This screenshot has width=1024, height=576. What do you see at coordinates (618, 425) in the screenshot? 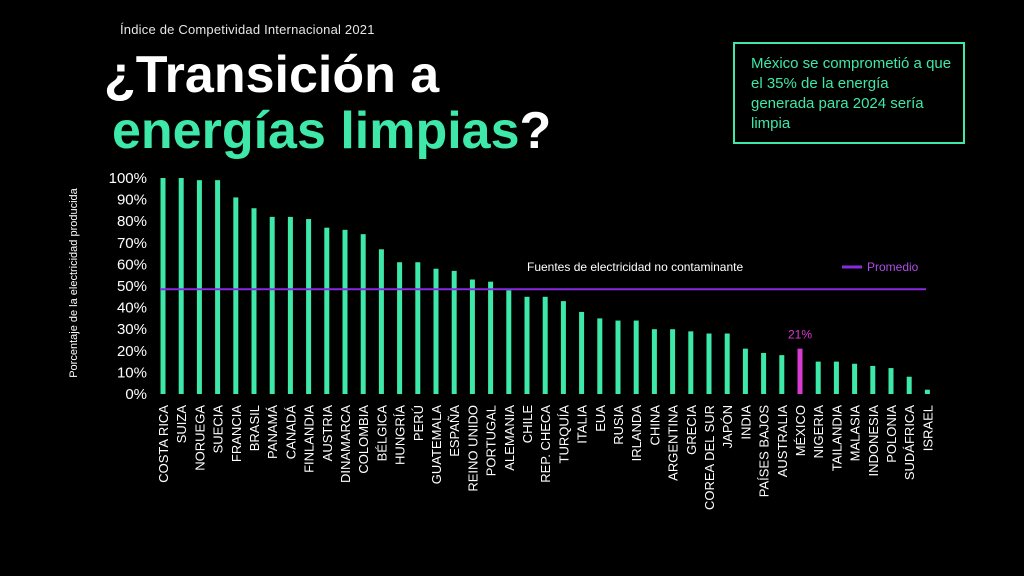
I see `x-tick-label: RUSIA` at bounding box center [618, 425].